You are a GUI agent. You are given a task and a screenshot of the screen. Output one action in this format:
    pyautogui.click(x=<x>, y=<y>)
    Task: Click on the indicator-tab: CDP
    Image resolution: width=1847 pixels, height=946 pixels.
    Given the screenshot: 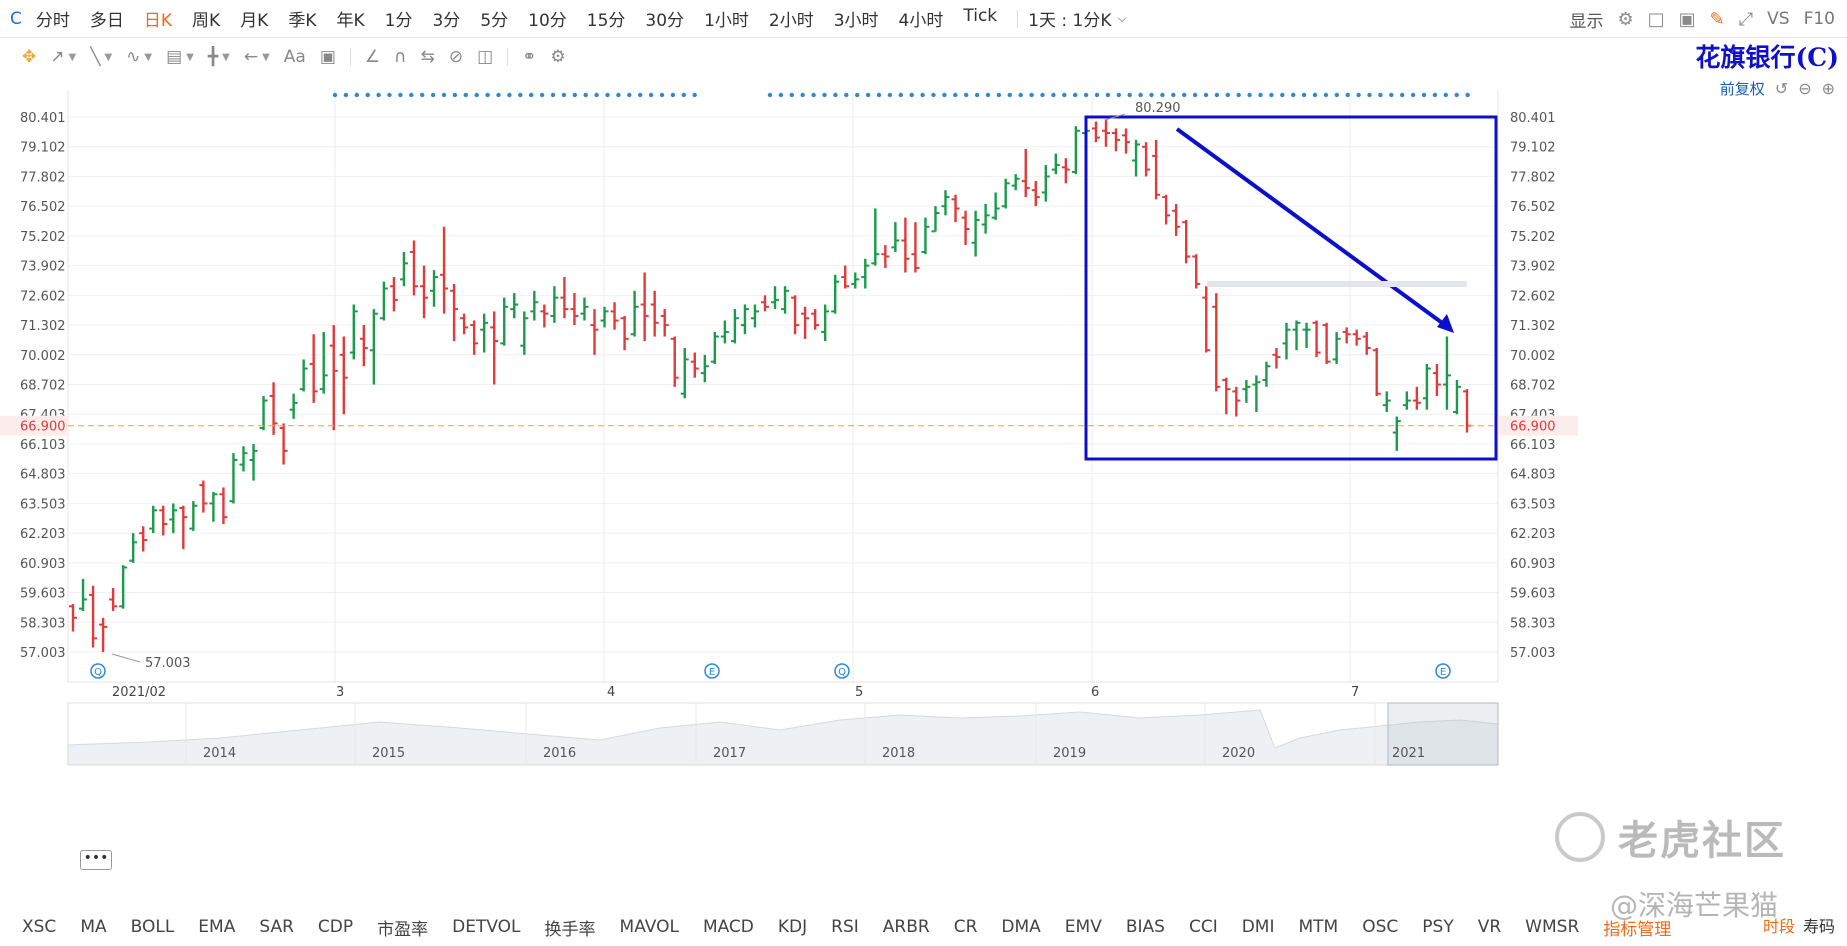 What is the action you would take?
    pyautogui.click(x=335, y=927)
    